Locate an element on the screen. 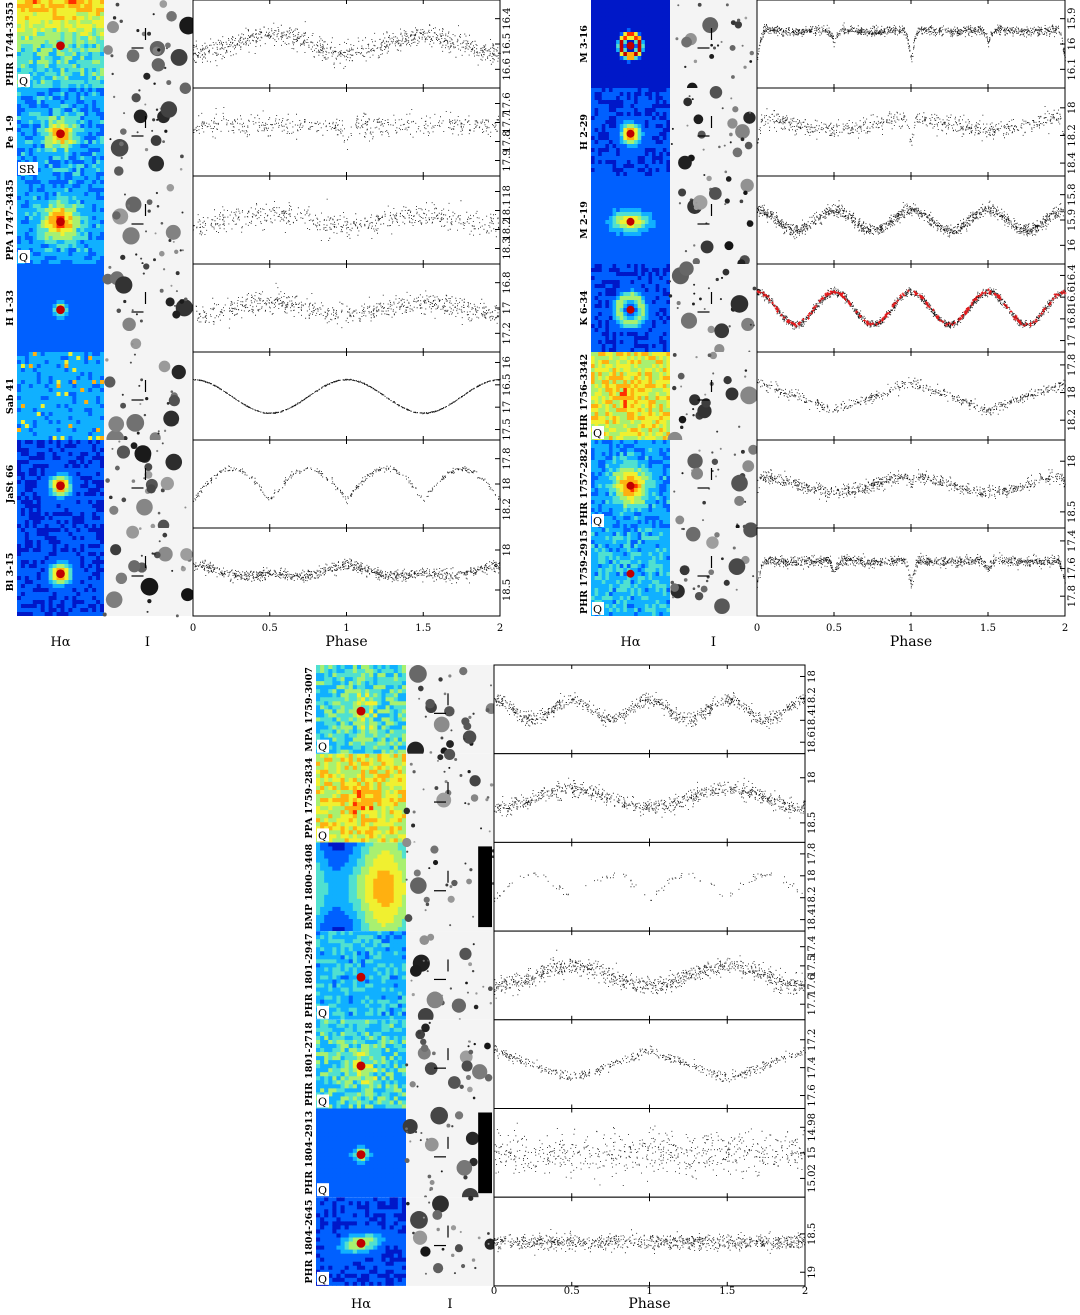 This screenshot has height=1315, width=1080. y-tick-label: 18.3 is located at coordinates (507, 248).